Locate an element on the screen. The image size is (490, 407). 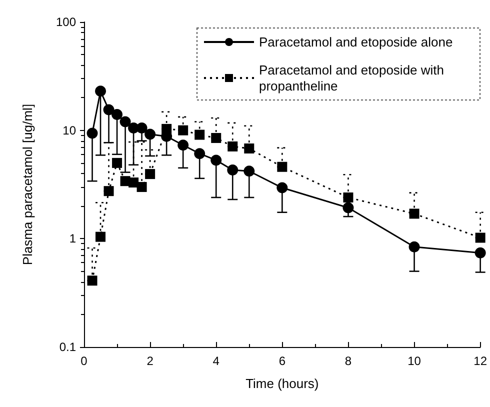
y-tick-label: 10 is located at coordinates (69, 130).